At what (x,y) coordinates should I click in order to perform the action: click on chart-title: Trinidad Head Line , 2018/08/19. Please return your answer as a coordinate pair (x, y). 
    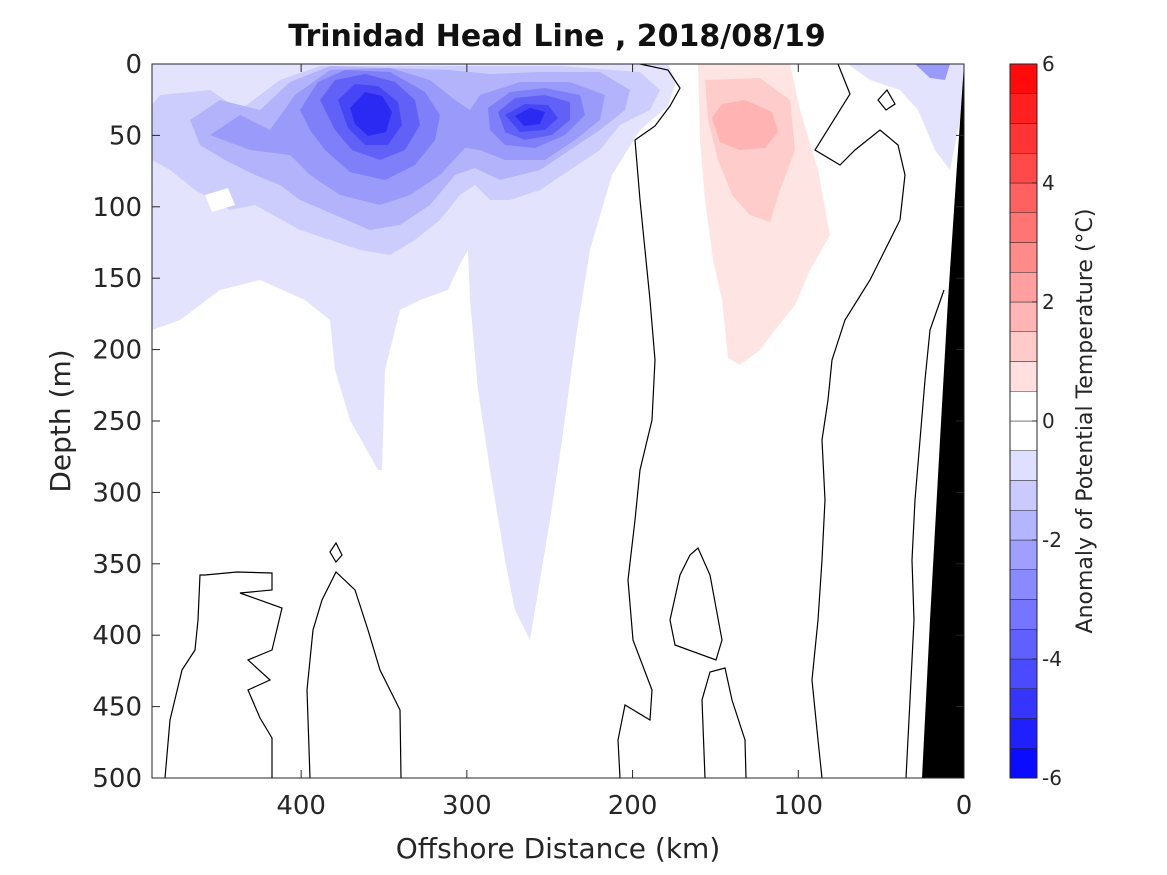
    Looking at the image, I should click on (556, 36).